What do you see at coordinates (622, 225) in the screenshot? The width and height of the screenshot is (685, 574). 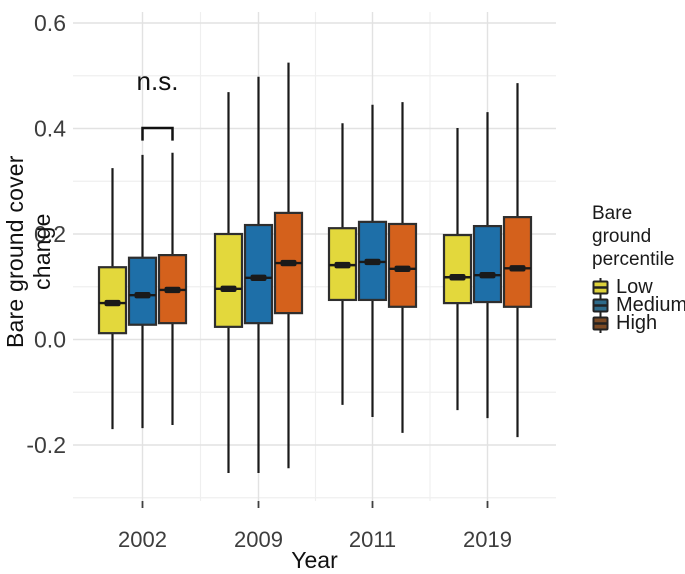 I see `legend-title-line1: Bare ground` at bounding box center [622, 225].